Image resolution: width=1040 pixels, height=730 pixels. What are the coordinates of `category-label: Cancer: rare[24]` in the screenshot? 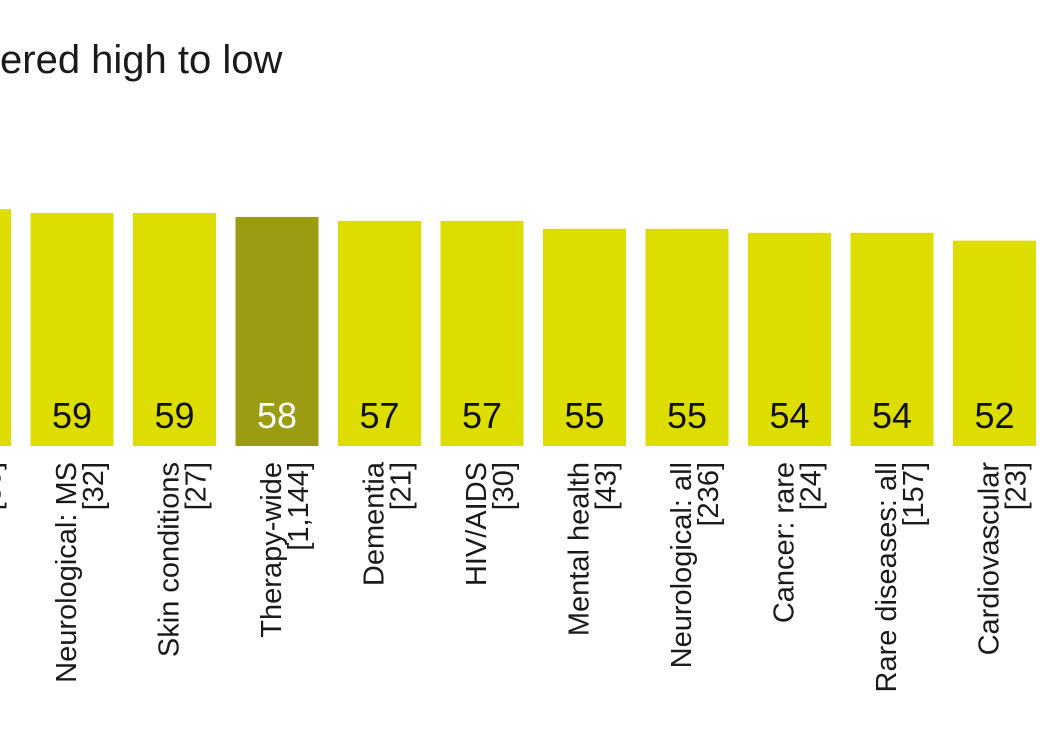 It's located at (798, 542).